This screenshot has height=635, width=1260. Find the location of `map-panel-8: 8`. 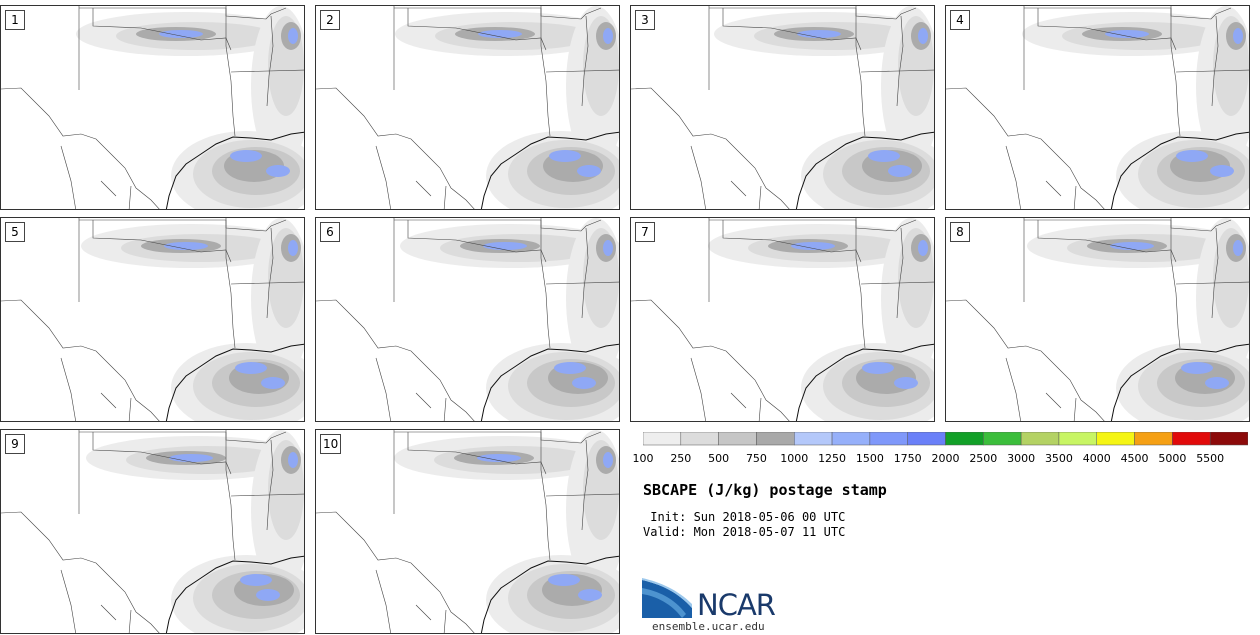

map-panel-8: 8 is located at coordinates (1097, 319).